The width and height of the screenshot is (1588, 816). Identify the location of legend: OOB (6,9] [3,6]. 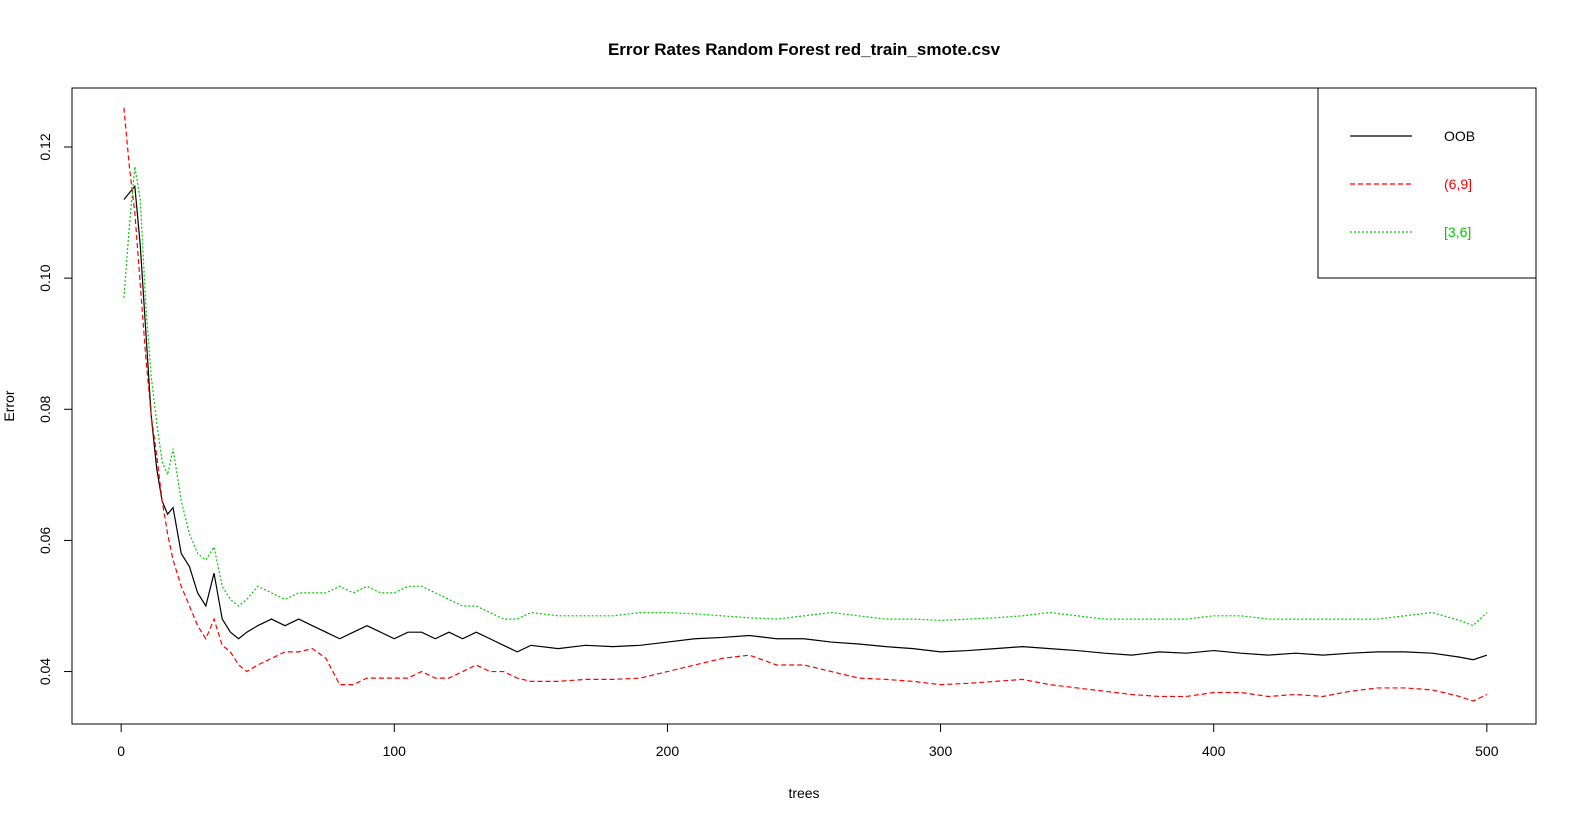
(1427, 183).